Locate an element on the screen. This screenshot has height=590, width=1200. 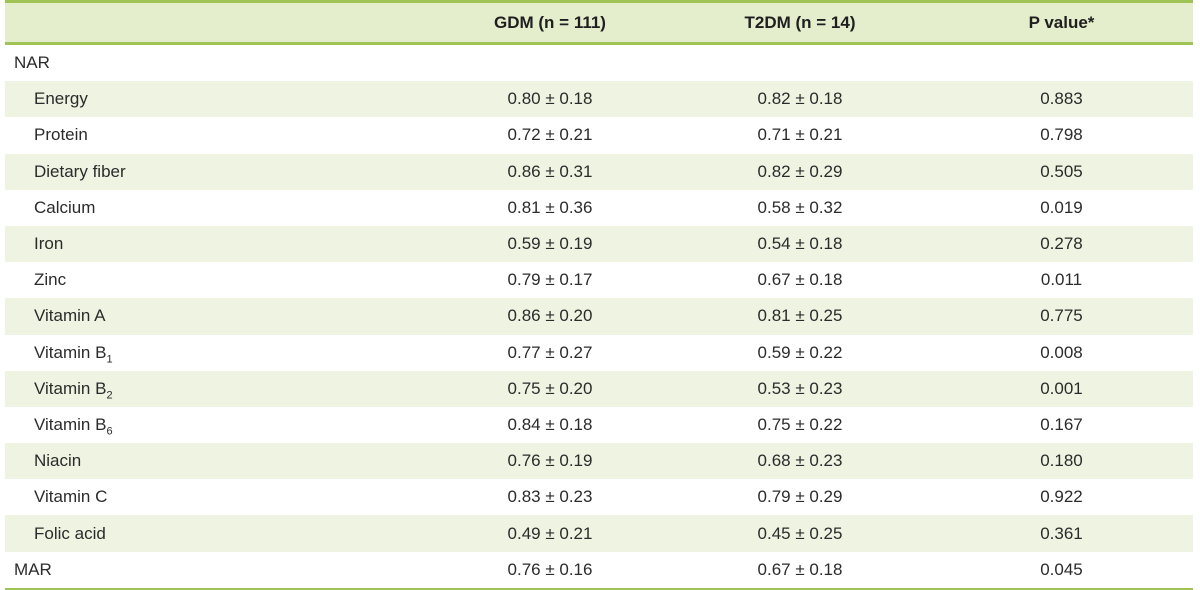
row-label: Vitamin B1 is located at coordinates (73, 353).